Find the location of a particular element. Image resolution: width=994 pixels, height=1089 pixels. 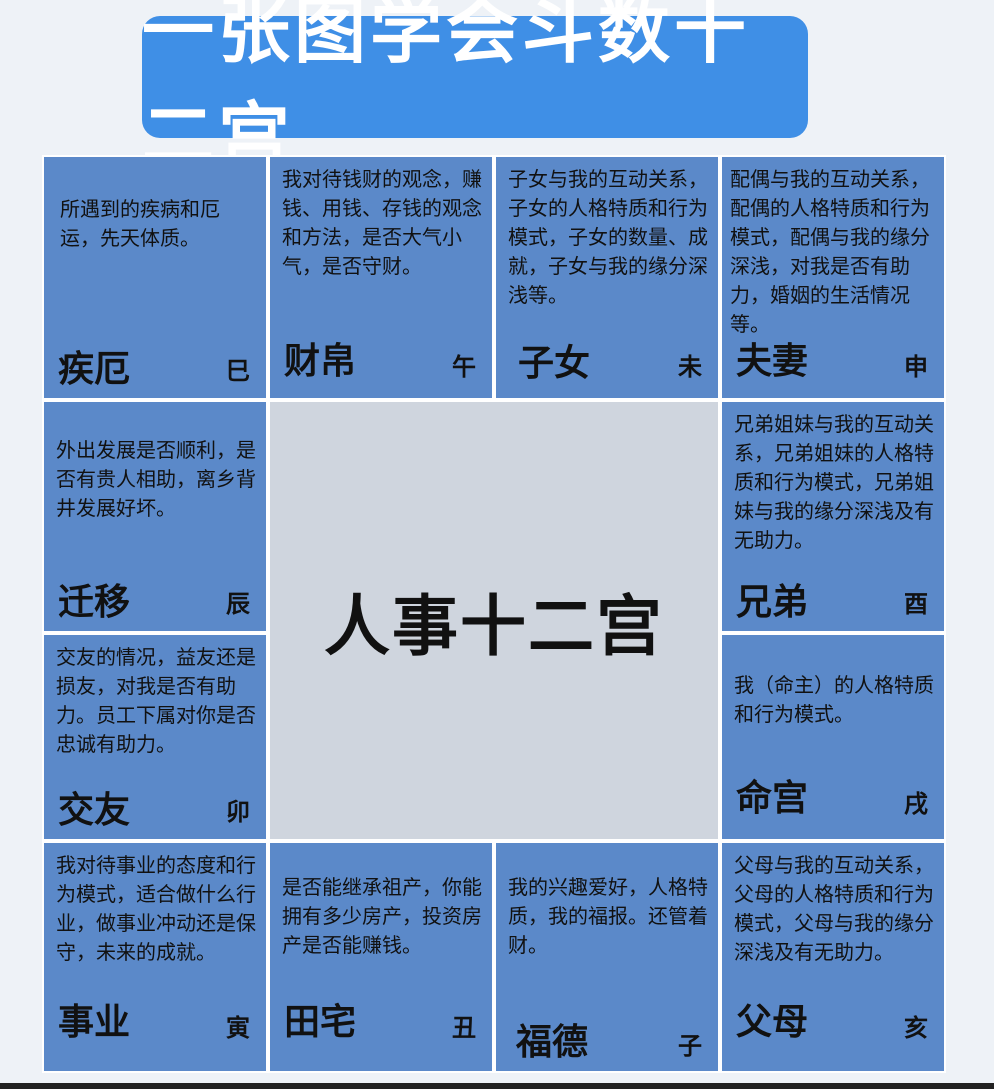

palace-branch: 戌 is located at coordinates (916, 804).